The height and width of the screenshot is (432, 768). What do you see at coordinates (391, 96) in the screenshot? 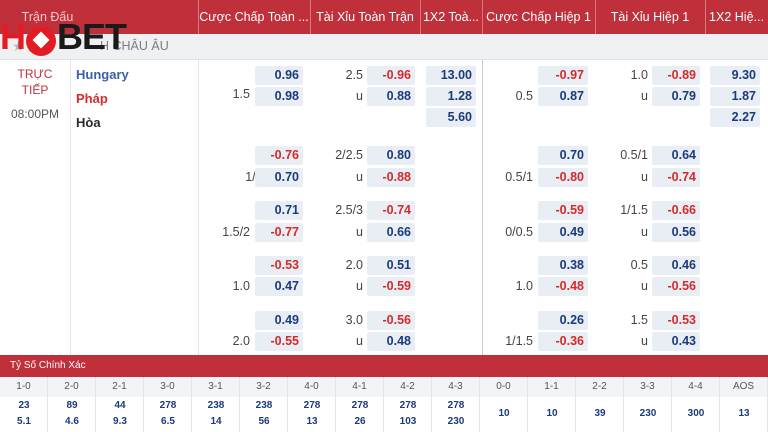
I see `odd-button: 0.88` at bounding box center [391, 96].